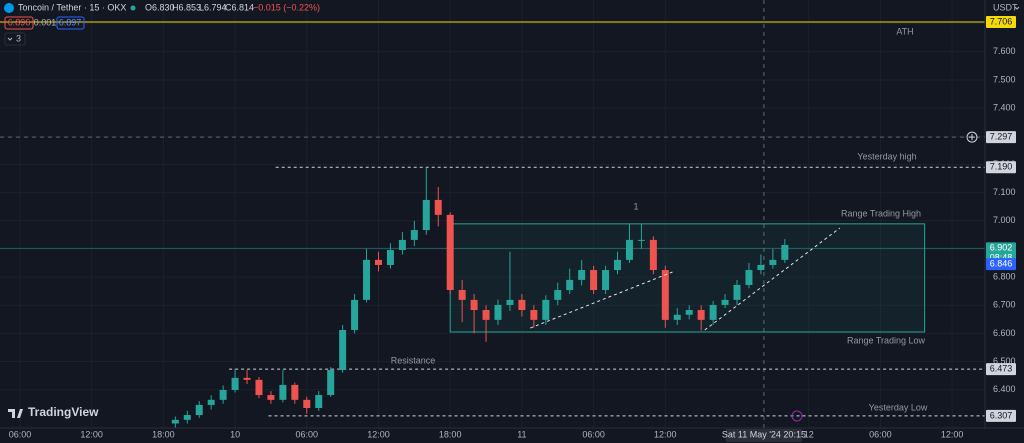  What do you see at coordinates (521, 434) in the screenshot?
I see `x-tick-label: 11` at bounding box center [521, 434].